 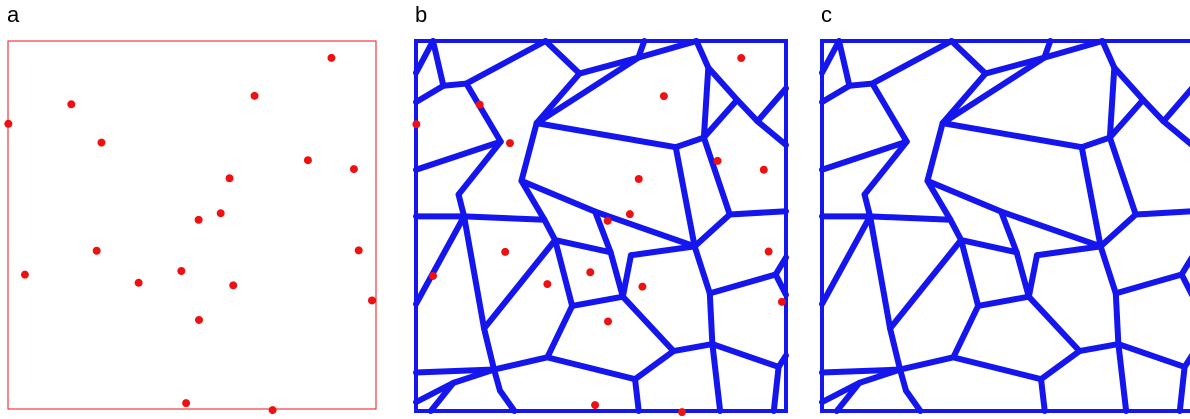 What do you see at coordinates (826, 14) in the screenshot?
I see `panel-label-c: c` at bounding box center [826, 14].